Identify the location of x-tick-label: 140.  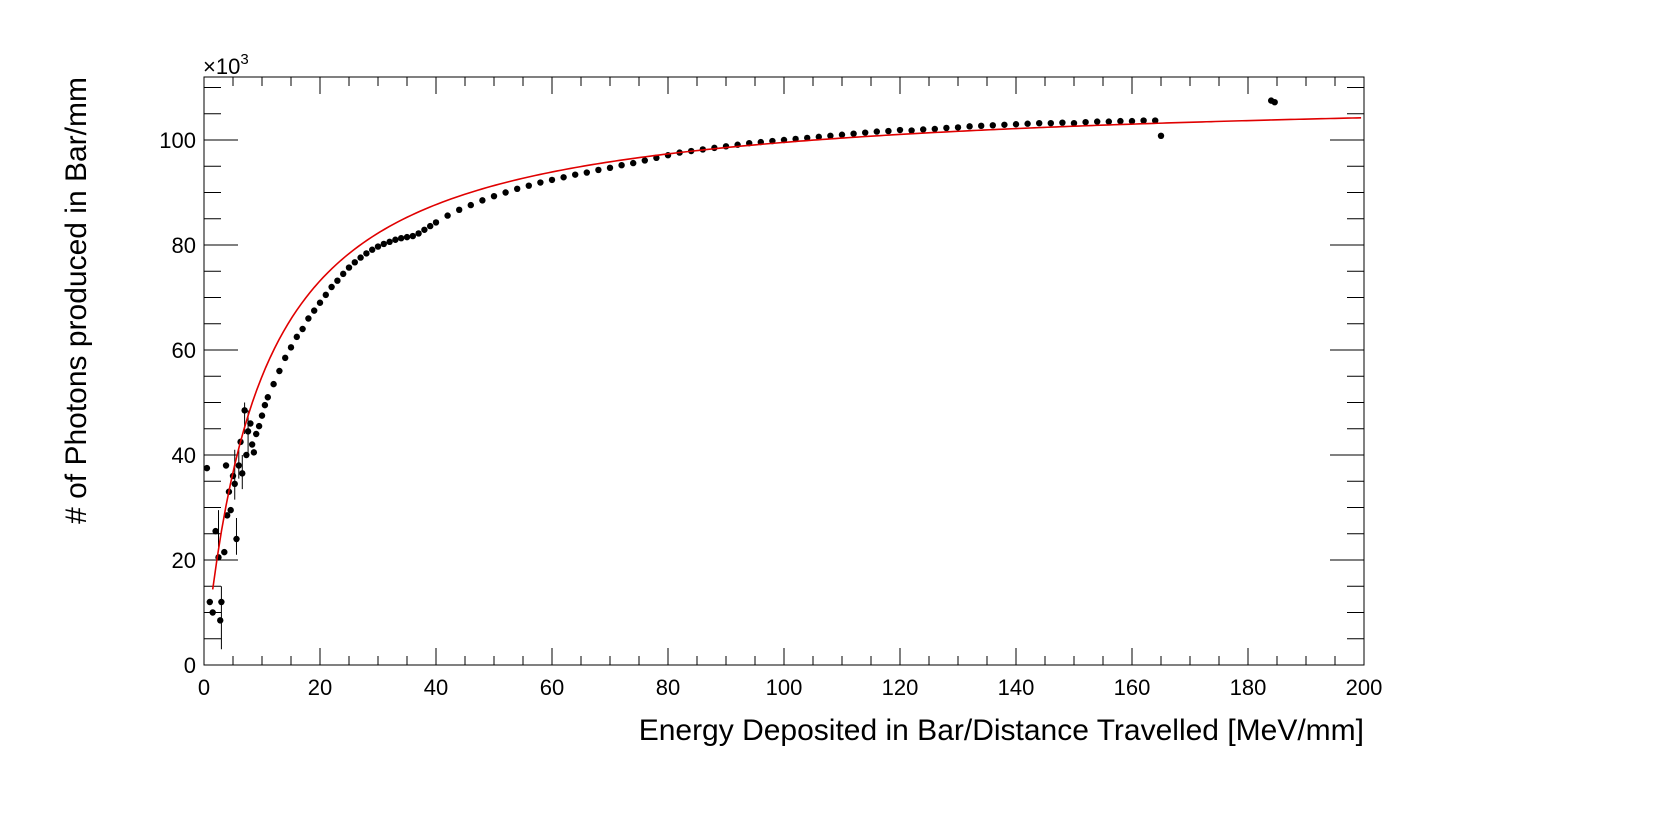
(1016, 687).